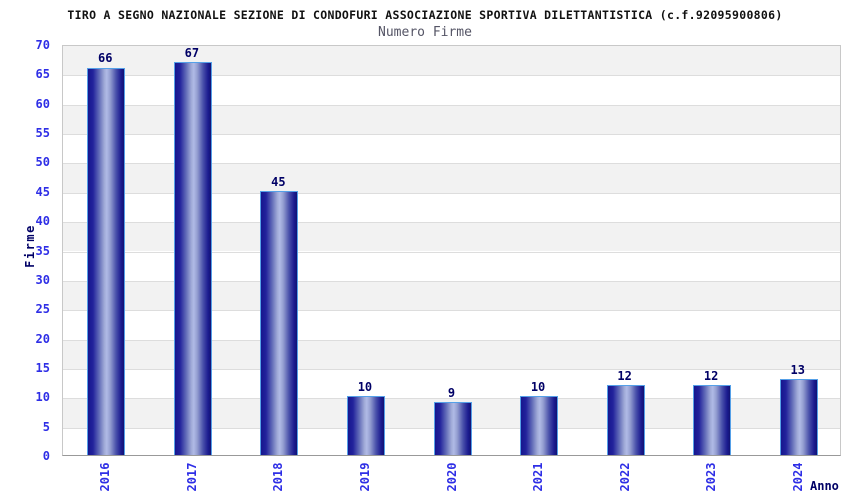 This screenshot has height=500, width=850. I want to click on x-axis-title: Anno, so click(824, 486).